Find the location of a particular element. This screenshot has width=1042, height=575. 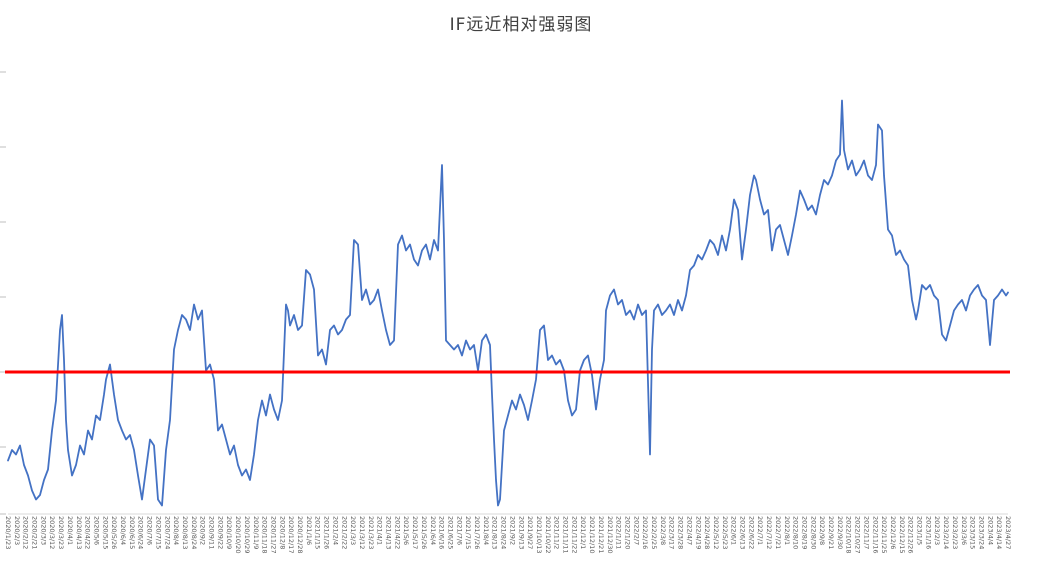

x-axis-label: 2021/11/2 is located at coordinates (557, 532).